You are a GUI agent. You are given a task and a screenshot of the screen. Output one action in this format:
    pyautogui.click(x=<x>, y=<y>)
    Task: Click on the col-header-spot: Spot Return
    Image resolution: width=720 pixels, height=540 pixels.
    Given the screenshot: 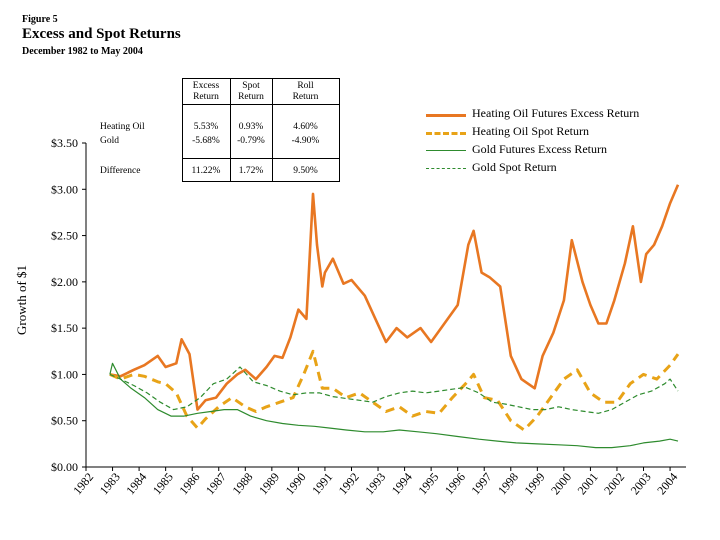 What is the action you would take?
    pyautogui.click(x=251, y=91)
    